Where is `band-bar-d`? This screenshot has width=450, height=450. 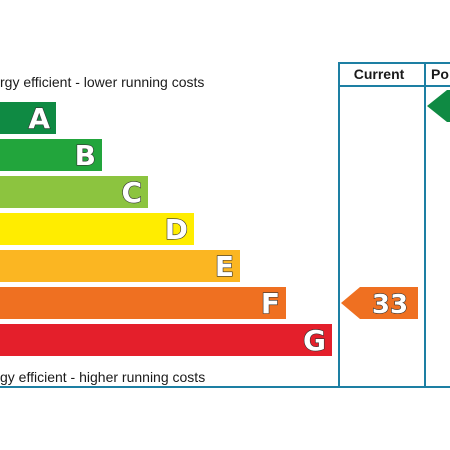
band-bar-d is located at coordinates (97, 229).